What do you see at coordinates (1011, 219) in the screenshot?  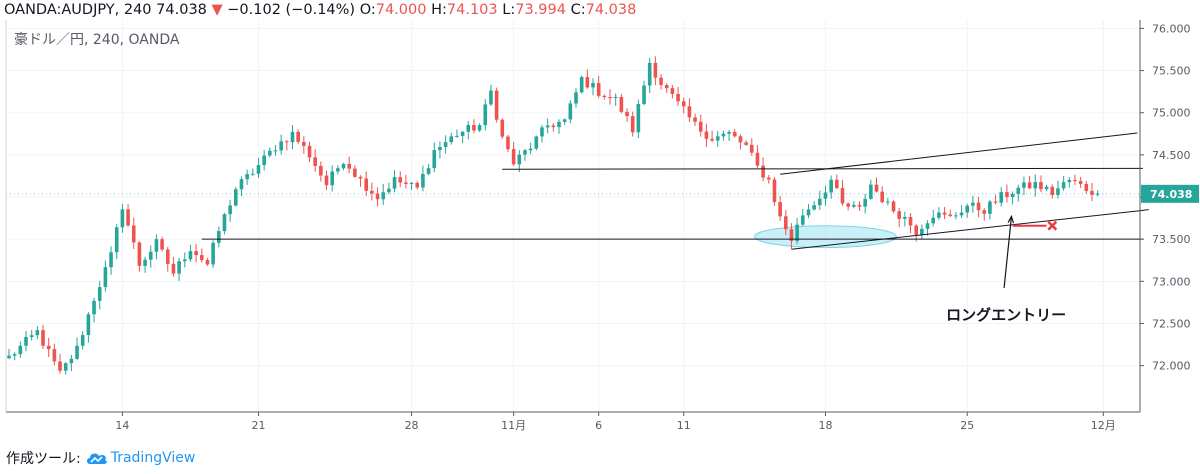 I see `arrow-head-icon` at bounding box center [1011, 219].